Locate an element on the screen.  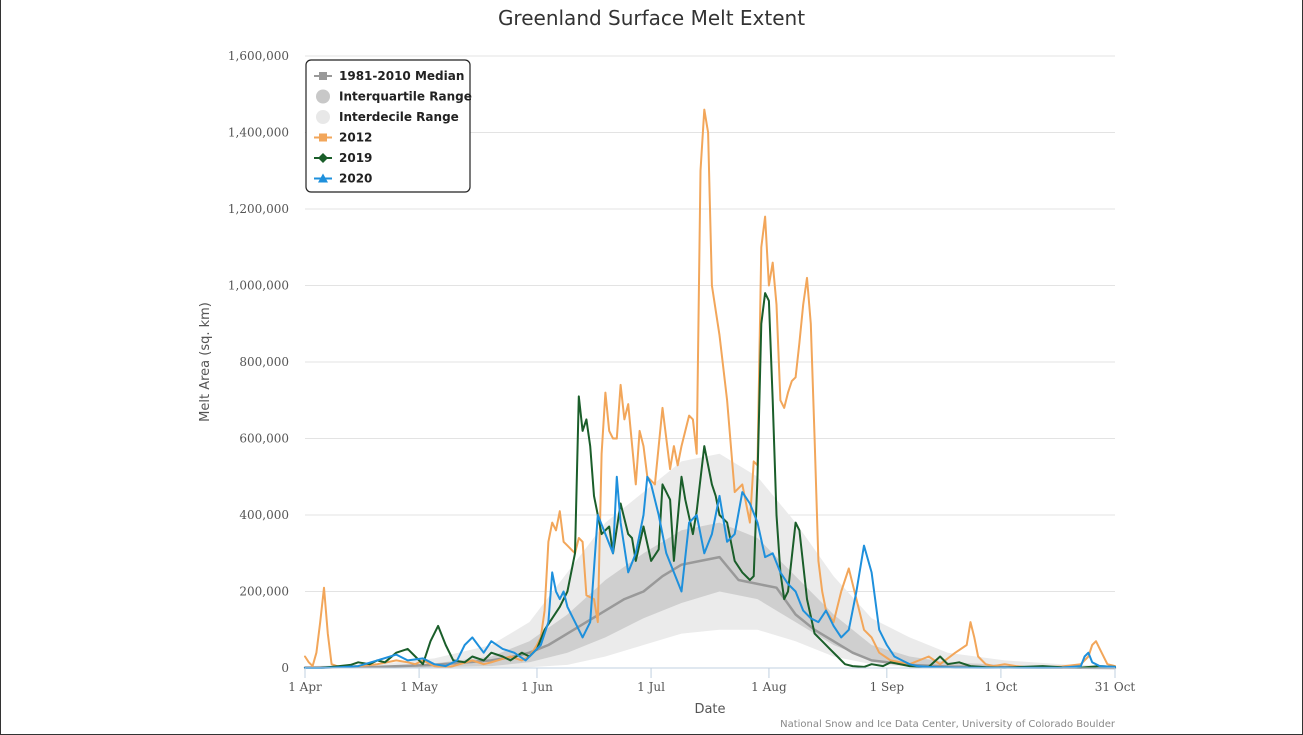
legend-item-idr-marker is located at coordinates (323, 117).